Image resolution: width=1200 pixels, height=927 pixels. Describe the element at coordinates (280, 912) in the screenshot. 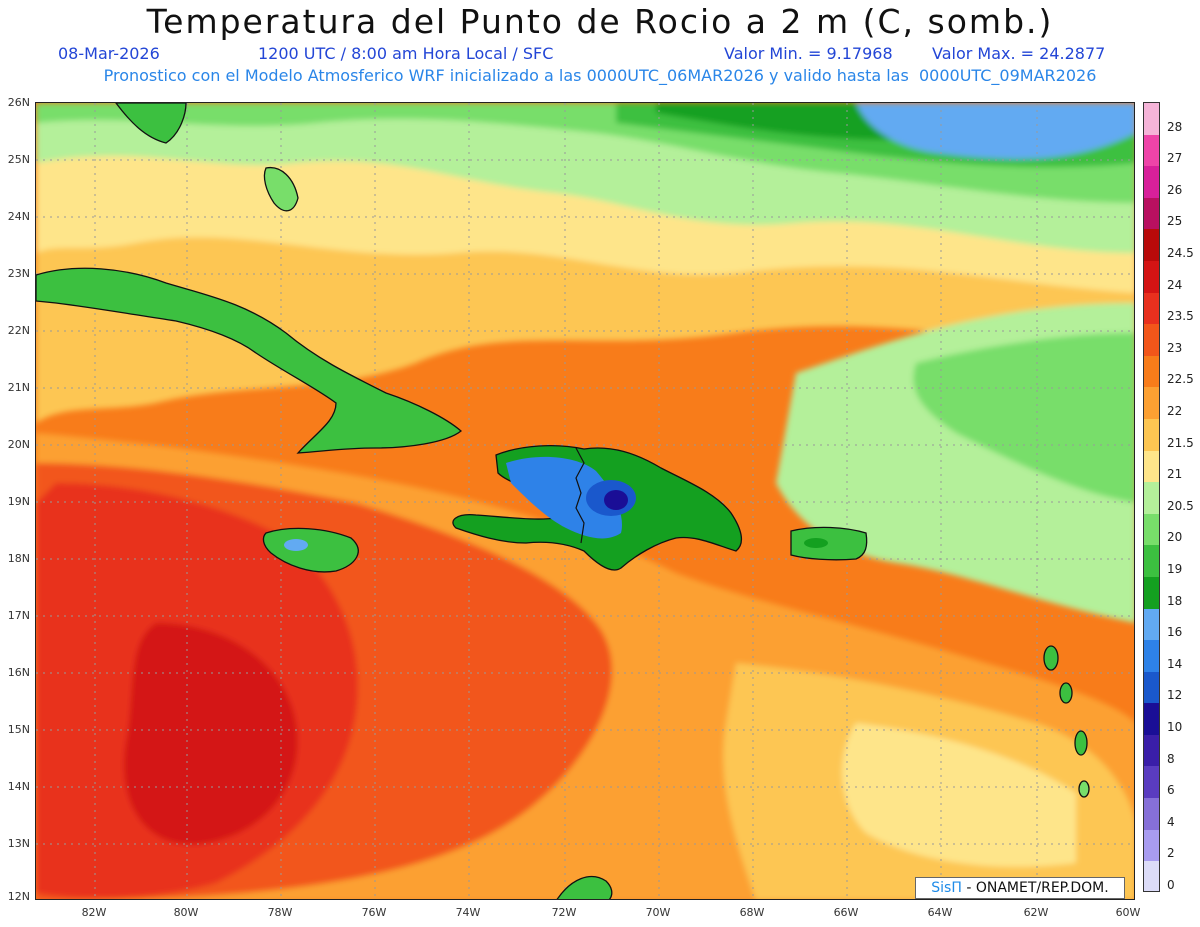

I see `lon-label: 78W` at that location.